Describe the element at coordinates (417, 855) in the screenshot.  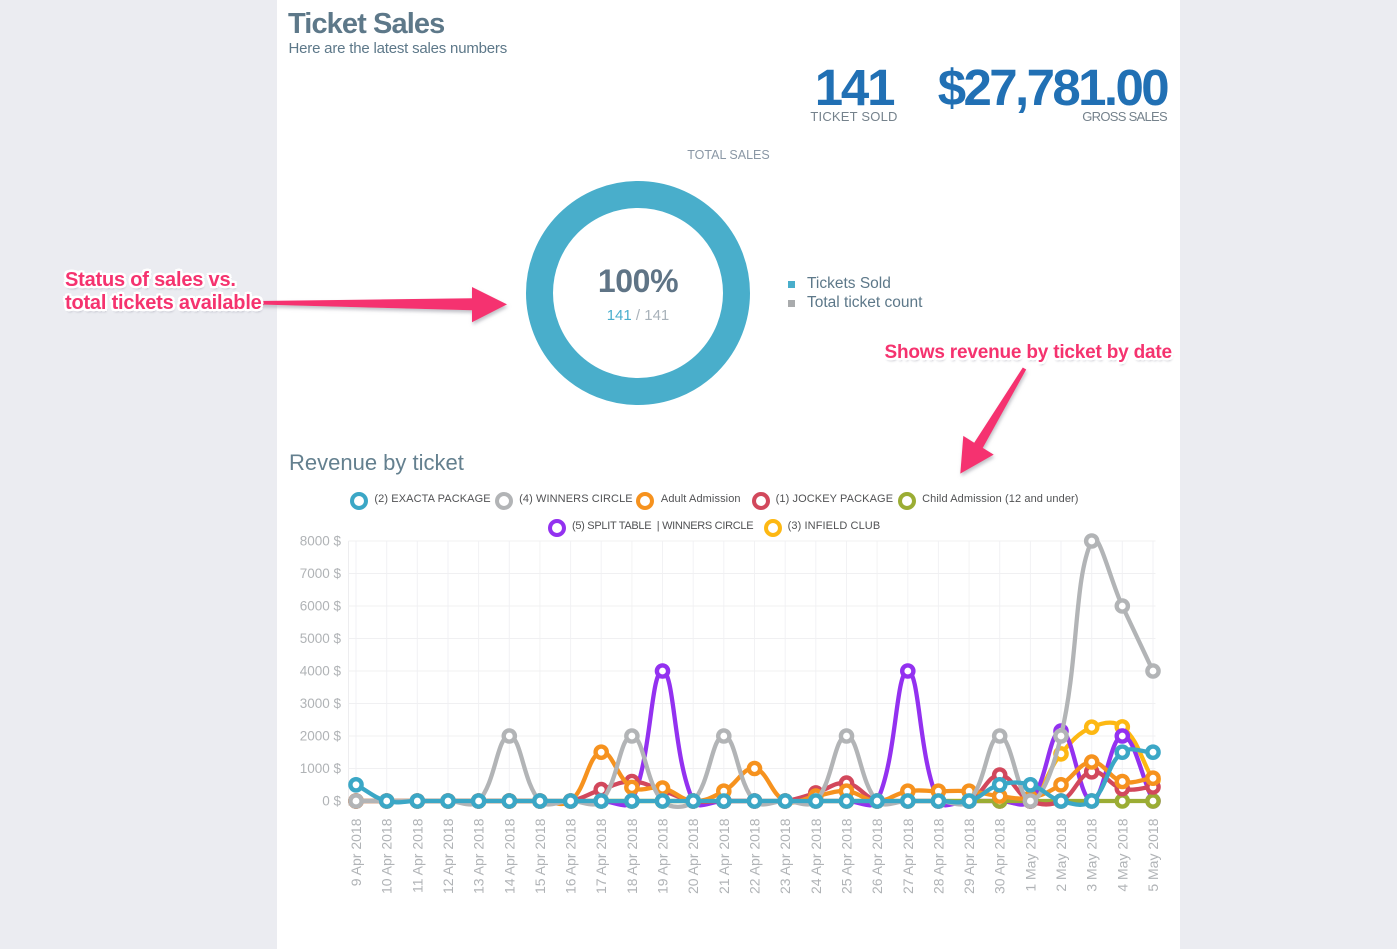
I see `svg-text: 11 Apr 2018` at that location.